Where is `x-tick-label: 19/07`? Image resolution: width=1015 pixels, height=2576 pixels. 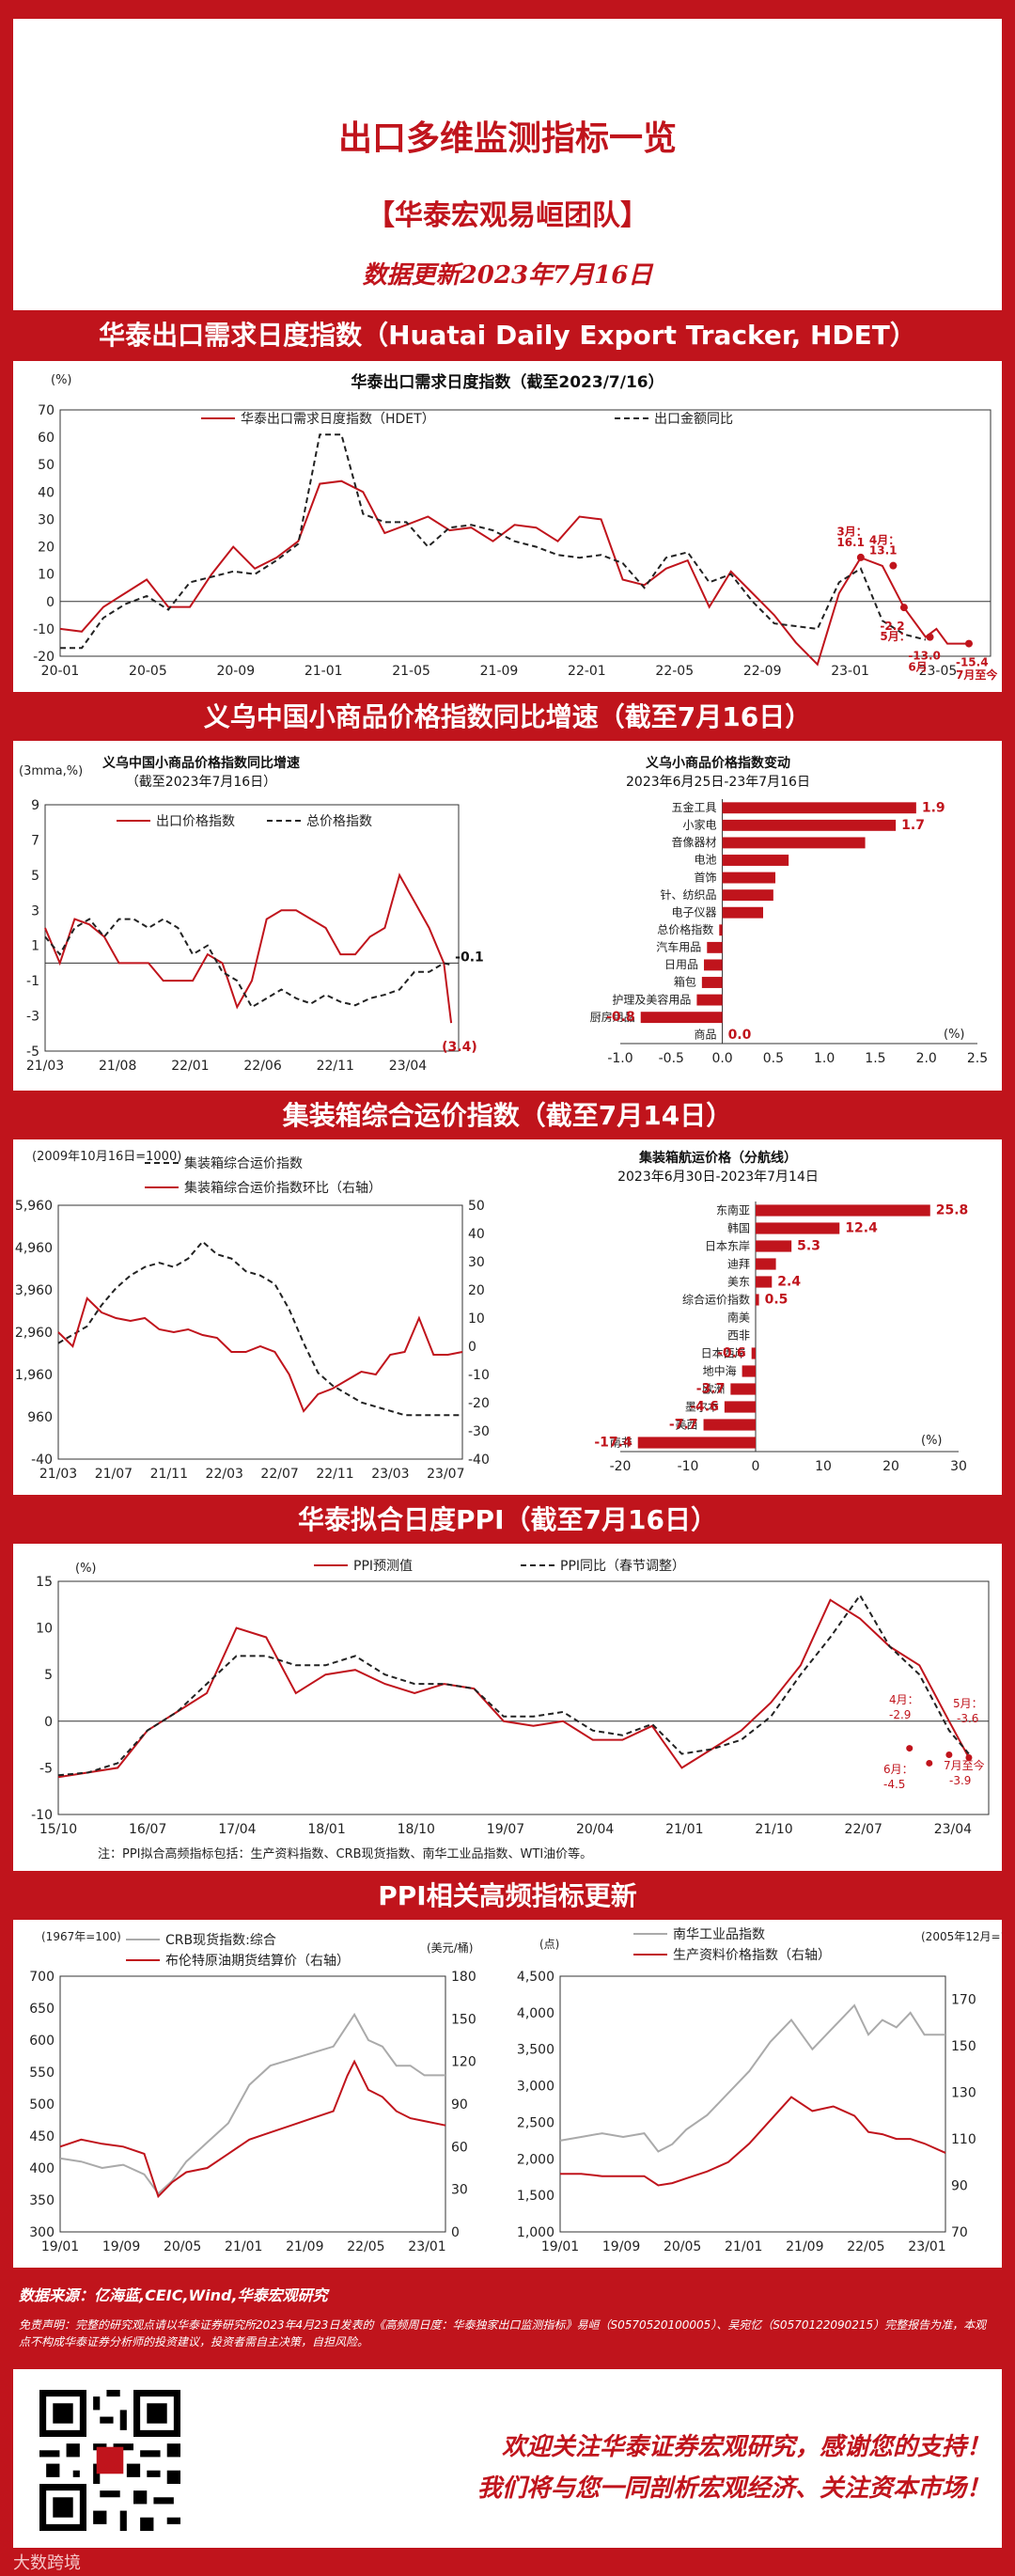
x-tick-label: 19/07 is located at coordinates (506, 1830).